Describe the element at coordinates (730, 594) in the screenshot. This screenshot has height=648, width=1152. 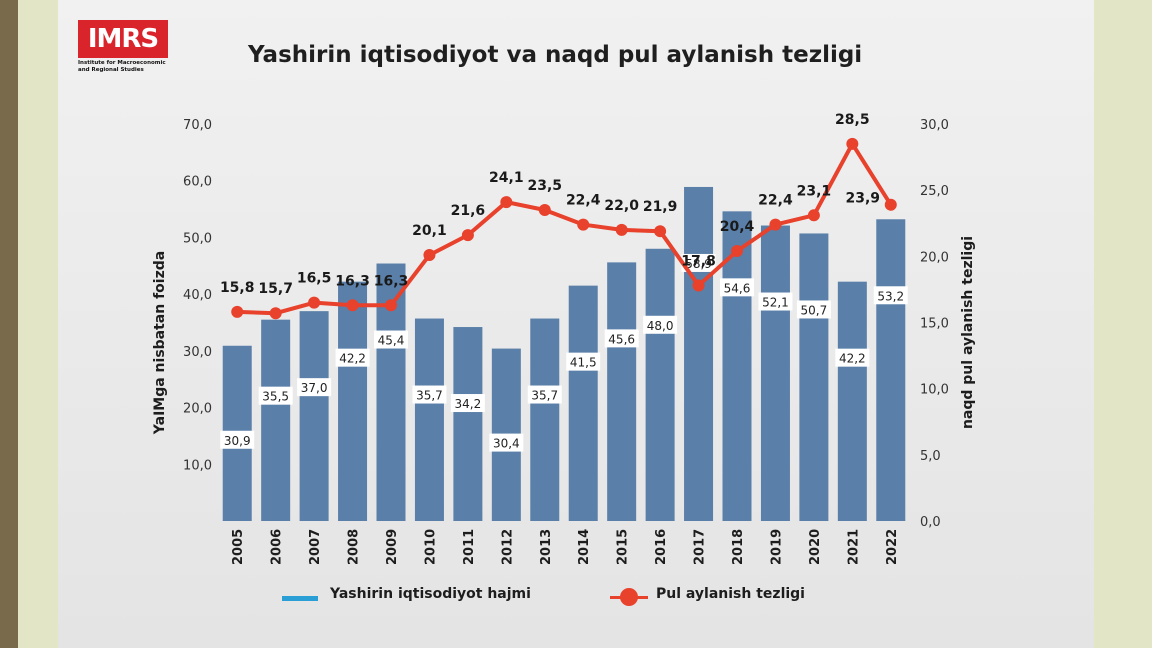
I see `legend-line-label: Pul aylanish tezligi` at that location.